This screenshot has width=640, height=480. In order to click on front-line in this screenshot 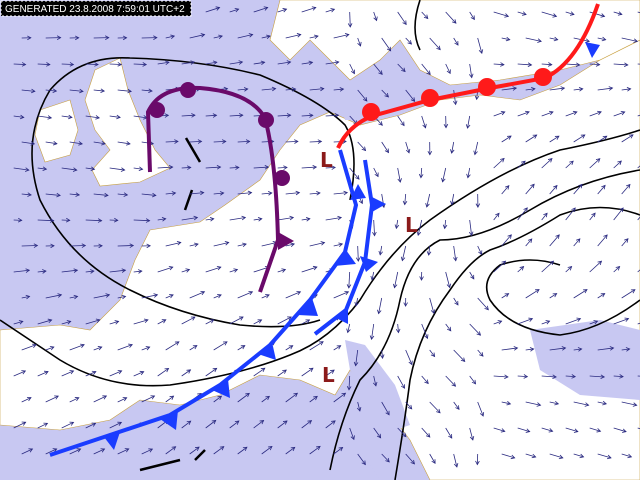, I will do `click(213, 189)`.